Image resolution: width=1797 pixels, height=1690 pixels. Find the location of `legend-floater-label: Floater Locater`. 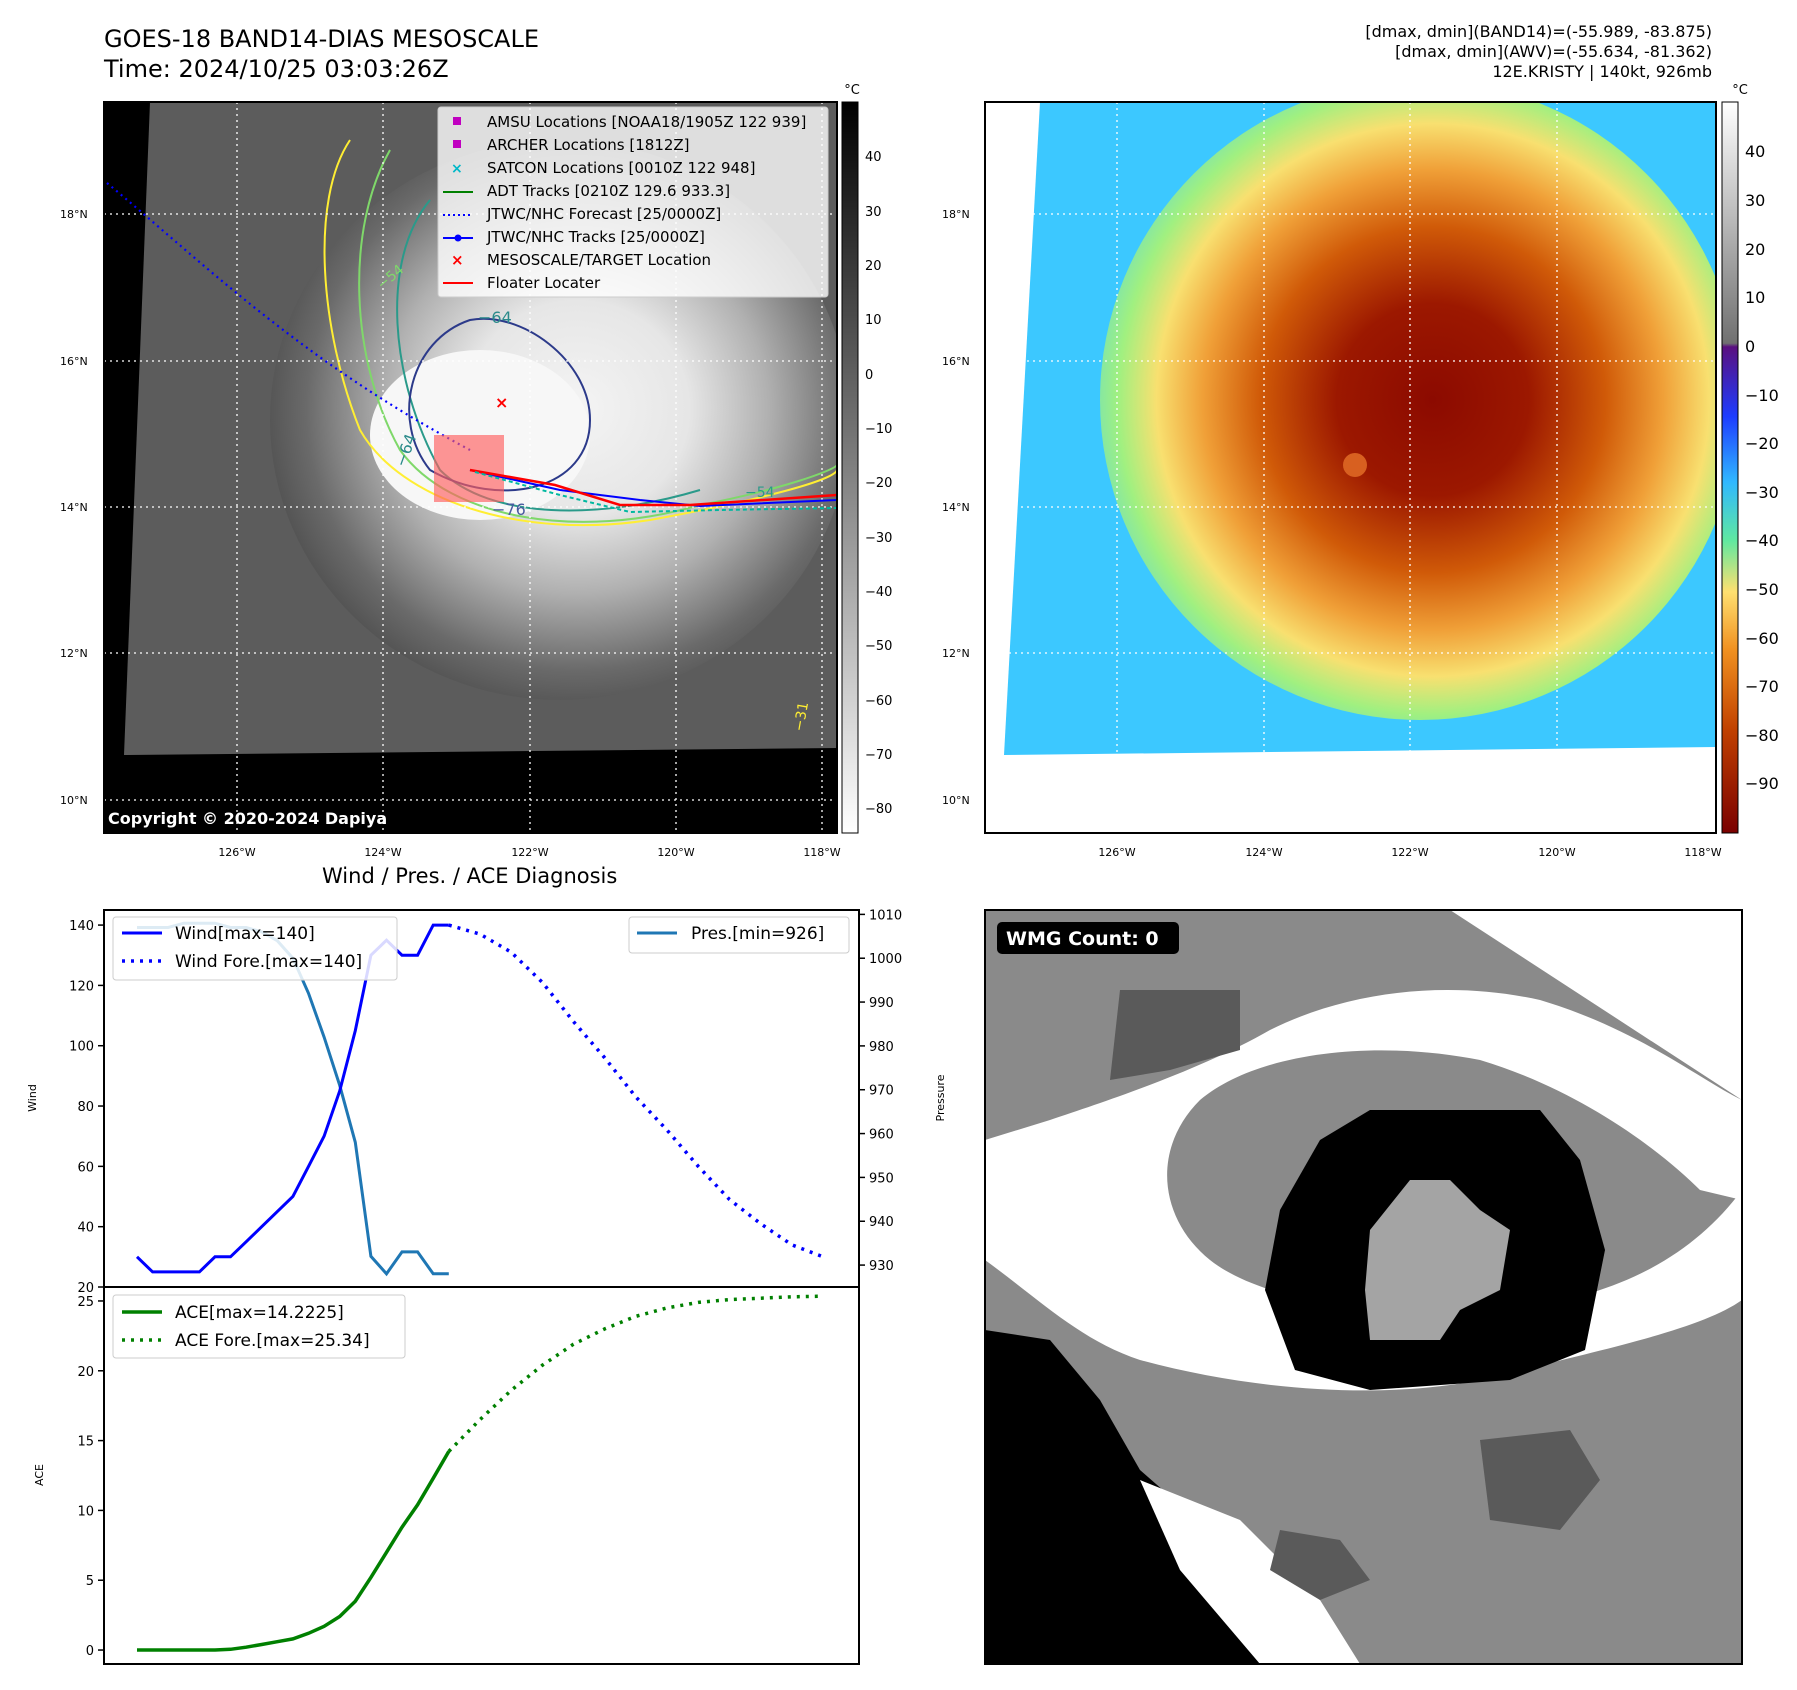

legend-floater-label: Floater Locater is located at coordinates (544, 283).